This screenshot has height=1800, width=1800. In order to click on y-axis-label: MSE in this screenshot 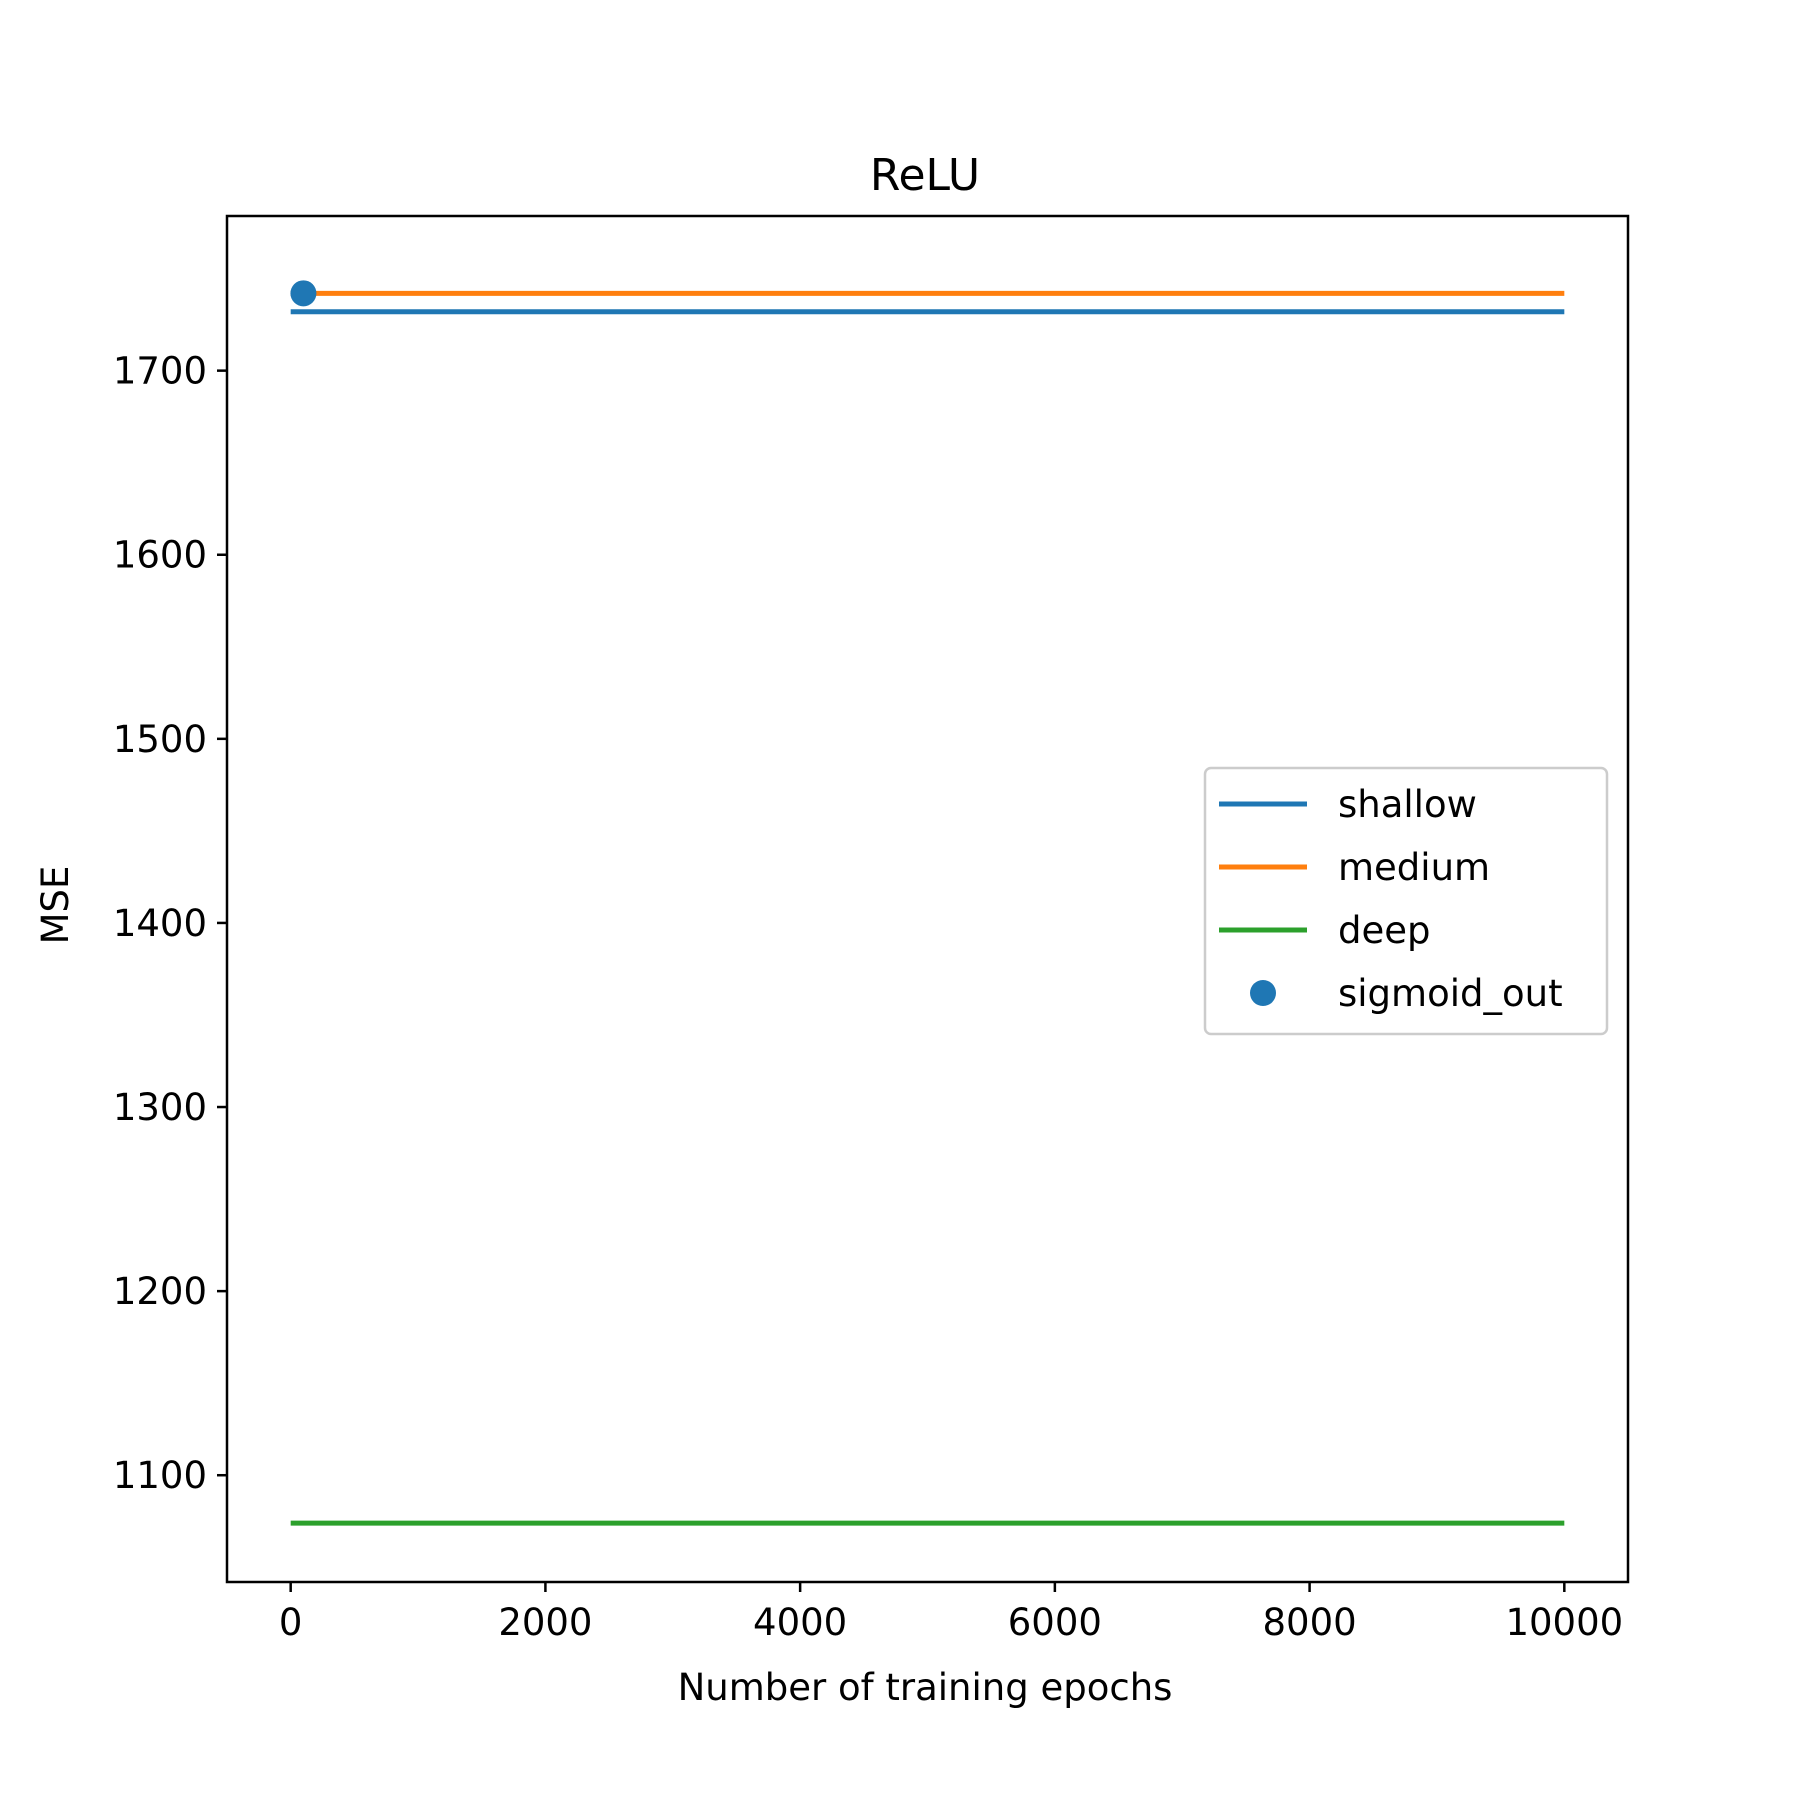, I will do `click(55, 905)`.